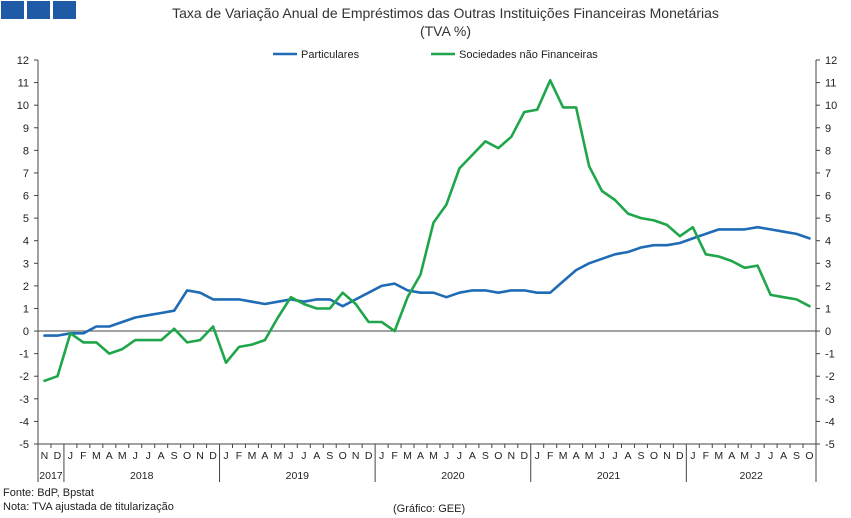 This screenshot has width=851, height=518. What do you see at coordinates (23, 61) in the screenshot?
I see `y-tick-label-left: 12` at bounding box center [23, 61].